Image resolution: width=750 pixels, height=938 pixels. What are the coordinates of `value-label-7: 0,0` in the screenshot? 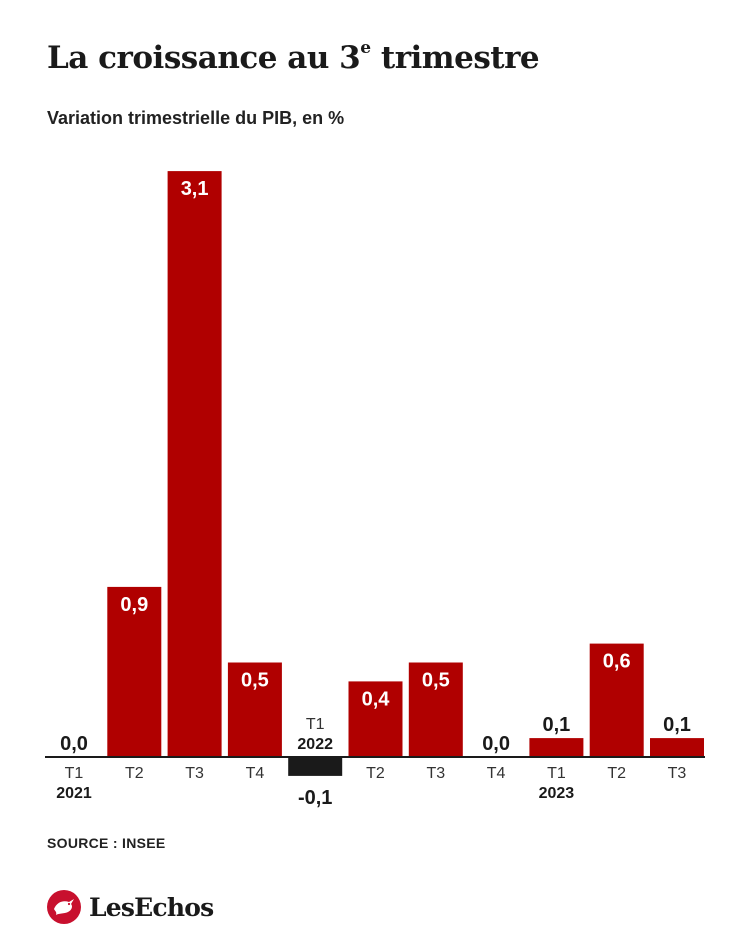 It's located at (496, 744).